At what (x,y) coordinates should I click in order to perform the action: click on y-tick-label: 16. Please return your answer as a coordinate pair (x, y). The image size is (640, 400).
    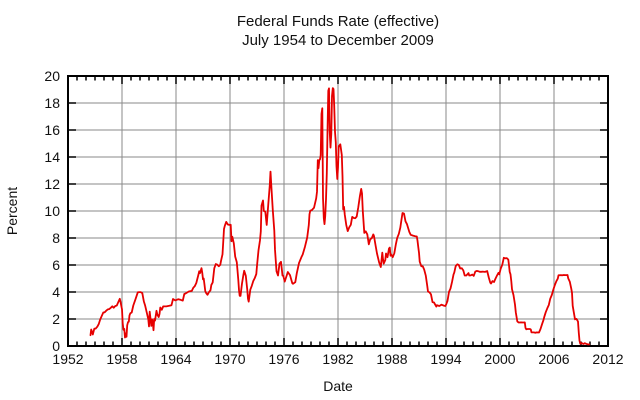
    Looking at the image, I should click on (52, 130).